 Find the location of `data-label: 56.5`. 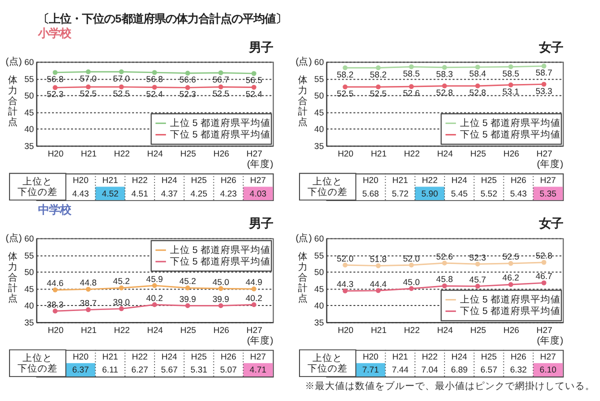

data-label: 56.5 is located at coordinates (254, 80).